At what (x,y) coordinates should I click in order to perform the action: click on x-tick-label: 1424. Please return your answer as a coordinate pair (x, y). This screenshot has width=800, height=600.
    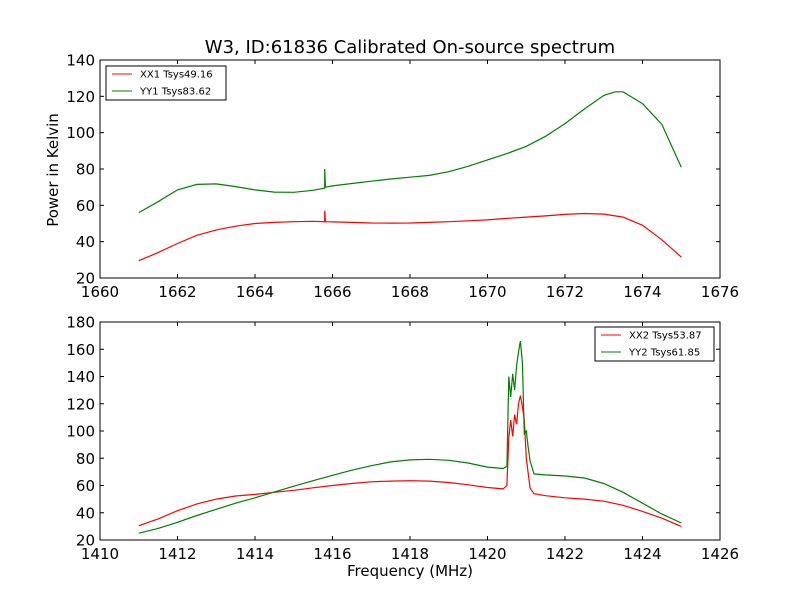
    Looking at the image, I should click on (642, 554).